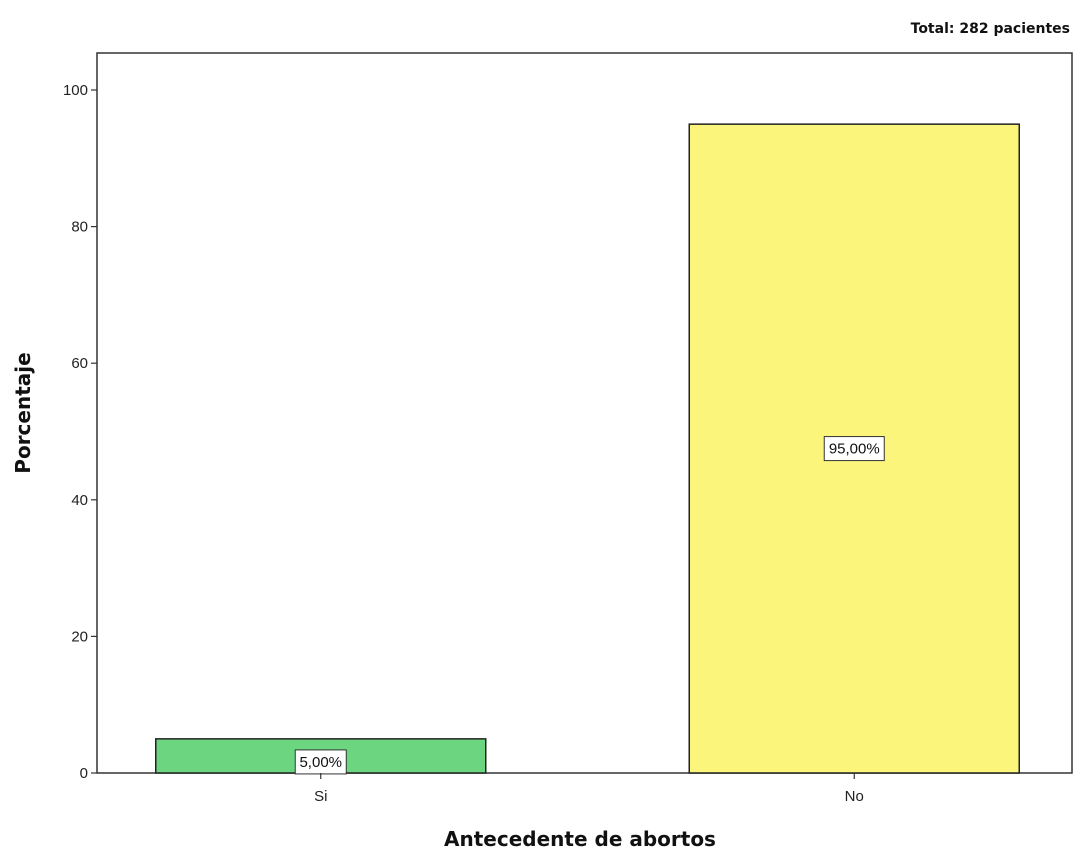 Image resolution: width=1082 pixels, height=852 pixels. Describe the element at coordinates (79, 636) in the screenshot. I see `y-tick-label: 20` at that location.